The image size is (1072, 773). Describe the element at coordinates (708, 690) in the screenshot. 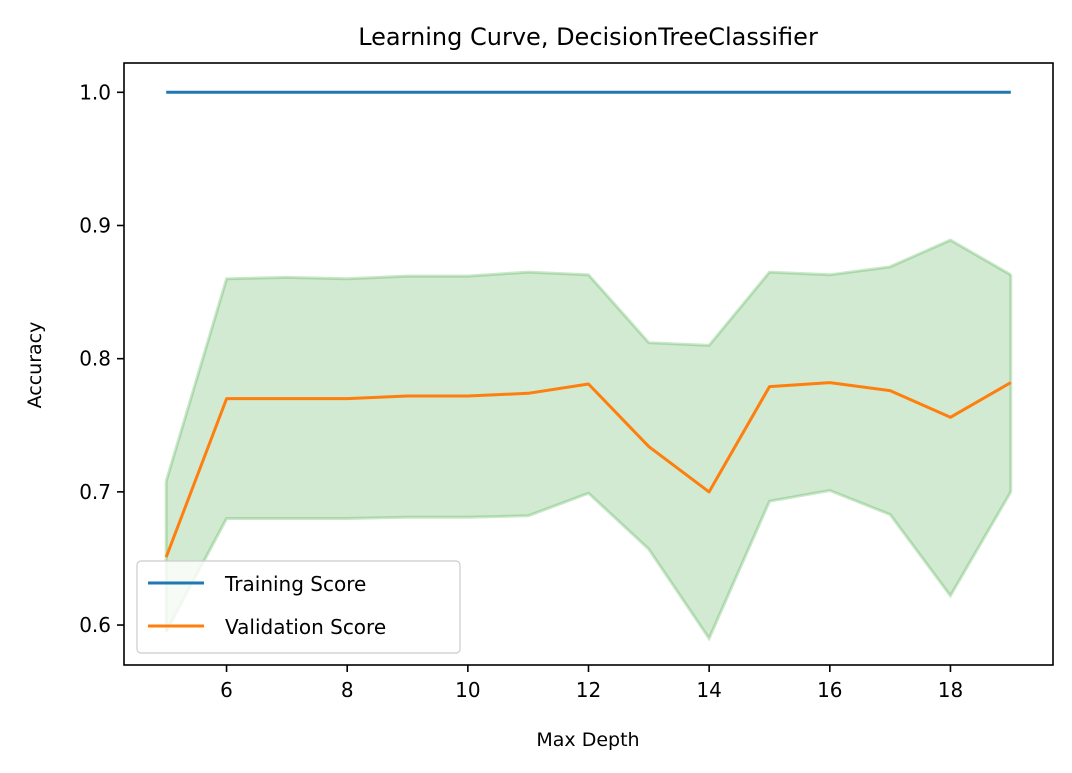

I see `x-tick-label: 14` at that location.